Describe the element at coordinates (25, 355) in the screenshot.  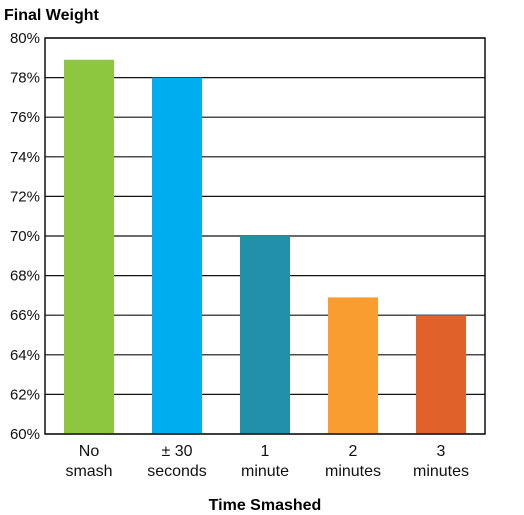
I see `y-tick-label: 64%` at that location.